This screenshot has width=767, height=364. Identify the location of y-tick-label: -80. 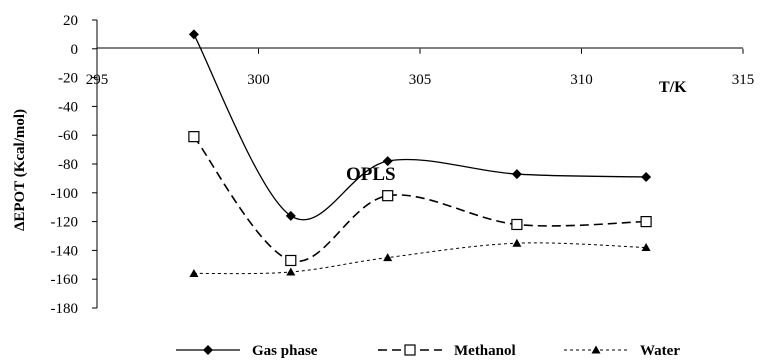
(68, 165).